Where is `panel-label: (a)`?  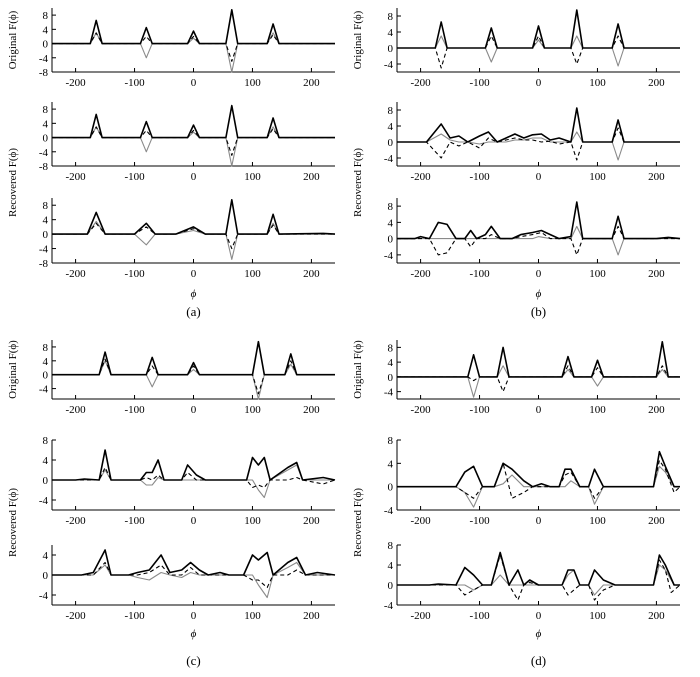
panel-label: (a) is located at coordinates (193, 311).